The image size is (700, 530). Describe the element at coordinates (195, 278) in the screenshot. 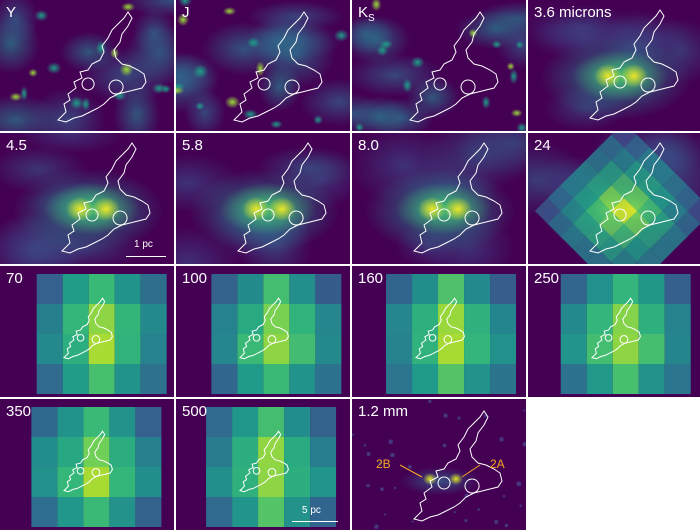

I see `panel-label: 100` at that location.